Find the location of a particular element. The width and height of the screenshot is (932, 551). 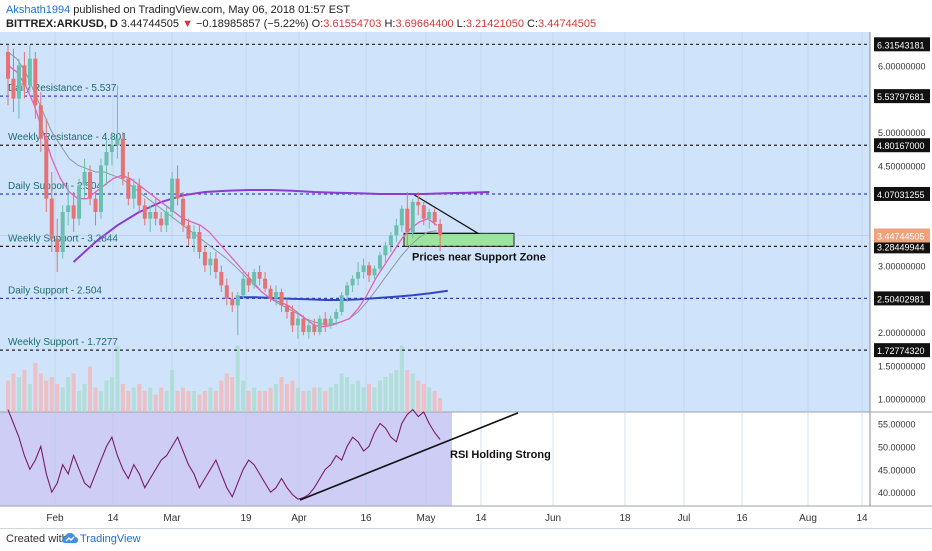

created-with-text: Created with is located at coordinates (37, 539).